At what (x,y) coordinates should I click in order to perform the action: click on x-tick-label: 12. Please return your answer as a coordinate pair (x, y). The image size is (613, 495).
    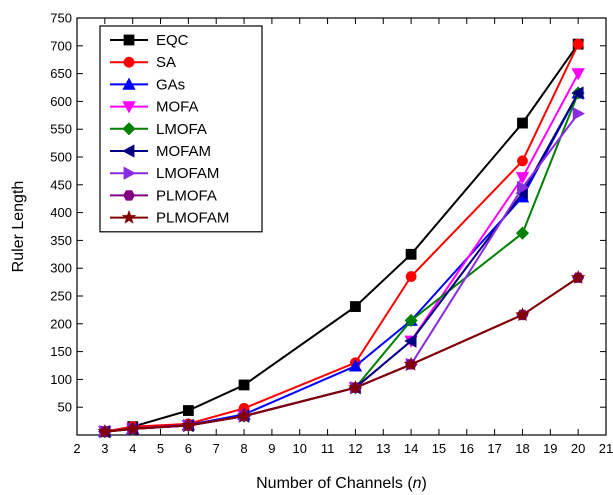
    Looking at the image, I should click on (355, 448).